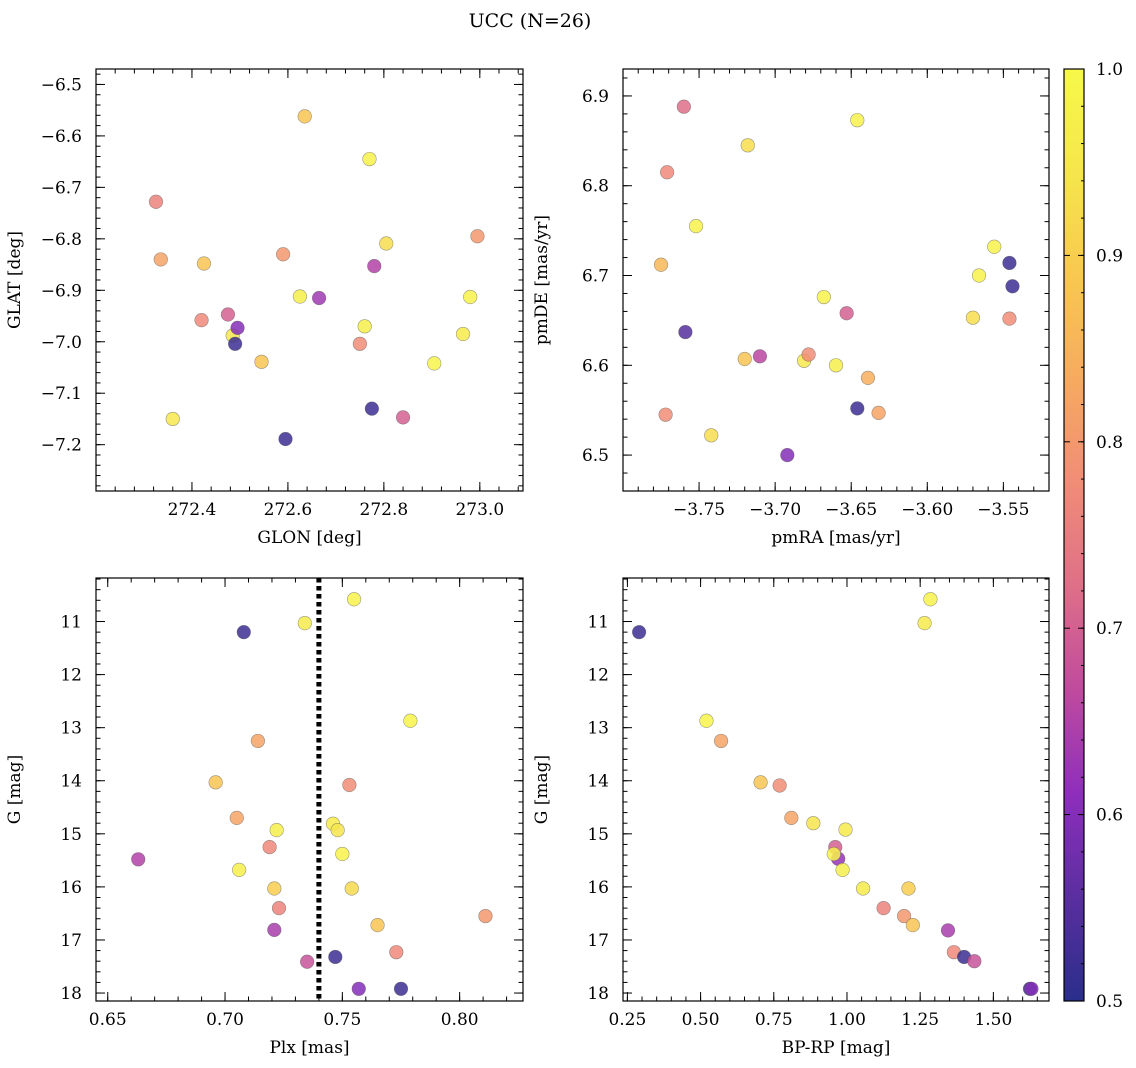 This screenshot has height=1068, width=1136. What do you see at coordinates (15, 280) in the screenshot?
I see `y-axis-label: GLAT [deg]` at bounding box center [15, 280].